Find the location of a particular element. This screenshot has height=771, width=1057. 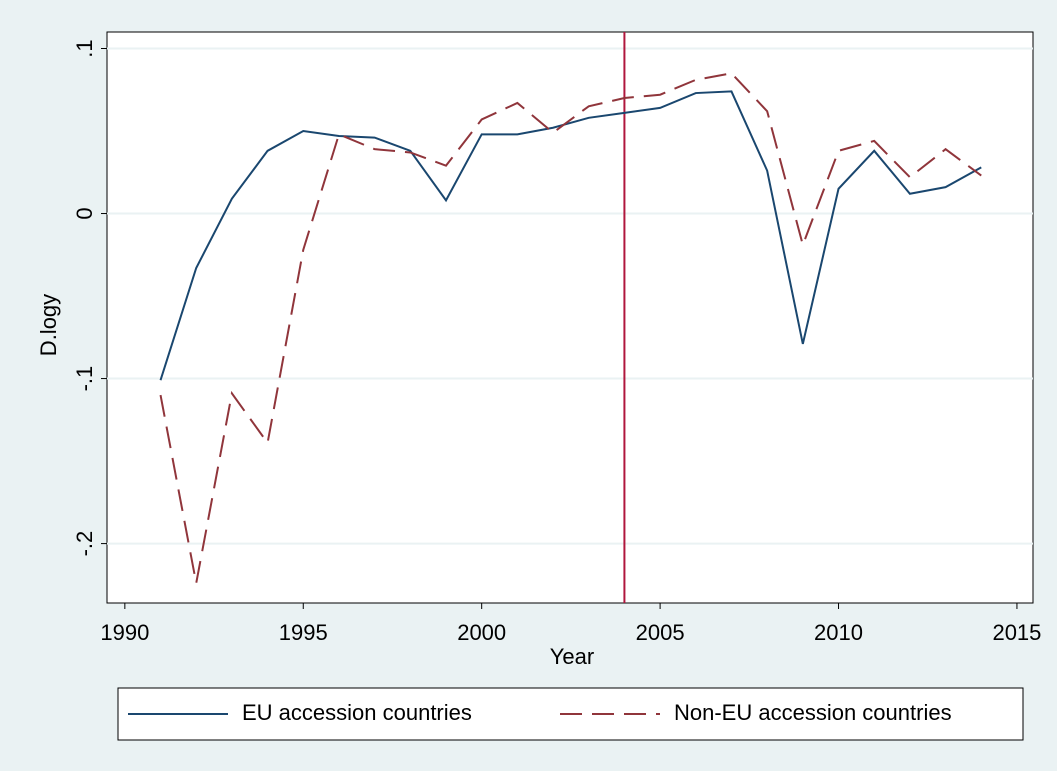

y-tick-label: -.2 is located at coordinates (84, 544).